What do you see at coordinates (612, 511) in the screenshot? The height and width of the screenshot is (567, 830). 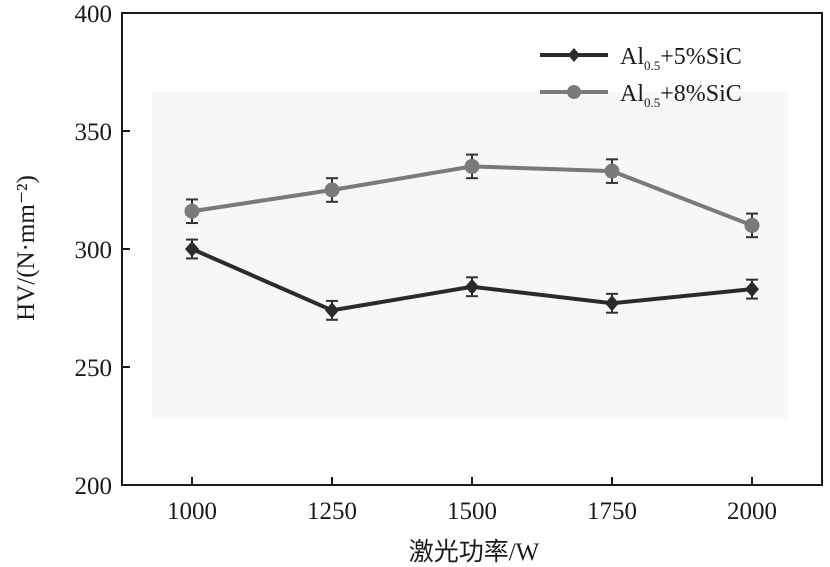 I see `x-tick-label: 1750` at bounding box center [612, 511].